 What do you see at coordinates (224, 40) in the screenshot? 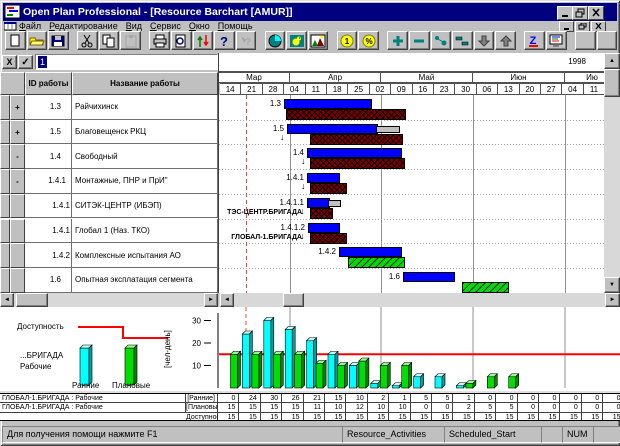
I see `help-icon: ?` at bounding box center [224, 40].